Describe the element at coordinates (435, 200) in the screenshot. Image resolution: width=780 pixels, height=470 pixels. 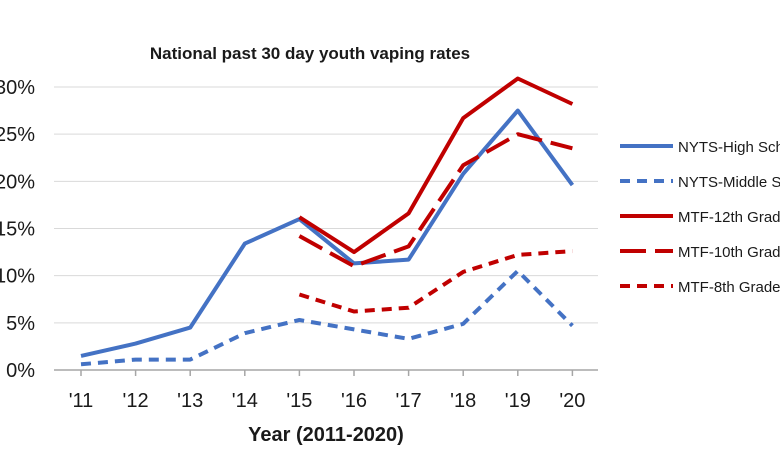
I see `series-line-mtf-10th-grade` at that location.